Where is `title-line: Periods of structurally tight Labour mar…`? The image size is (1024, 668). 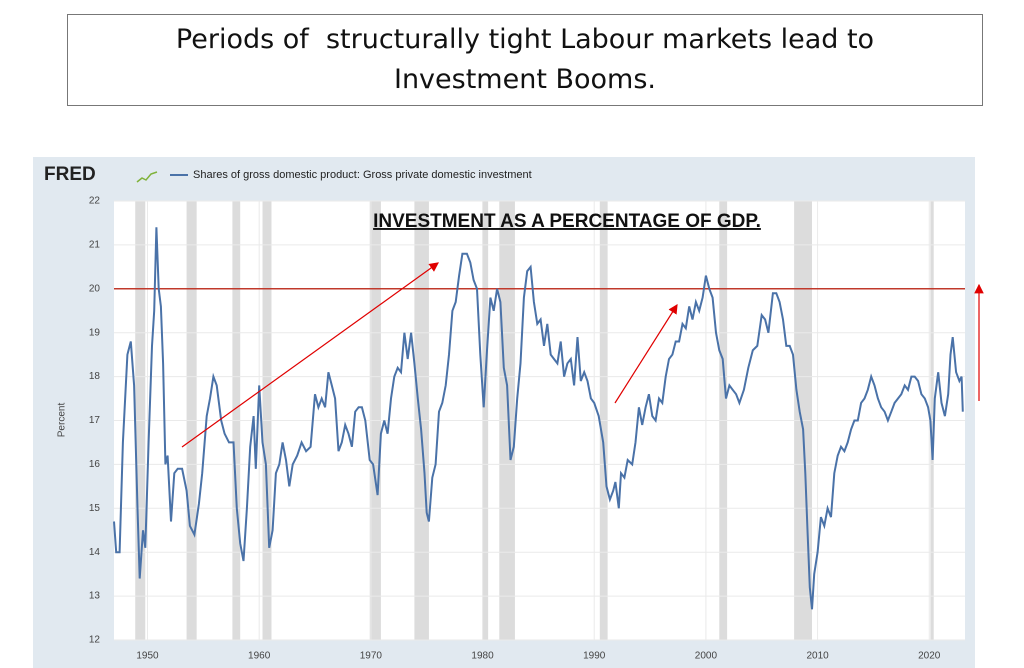 title-line: Periods of structurally tight Labour mar… is located at coordinates (525, 39).